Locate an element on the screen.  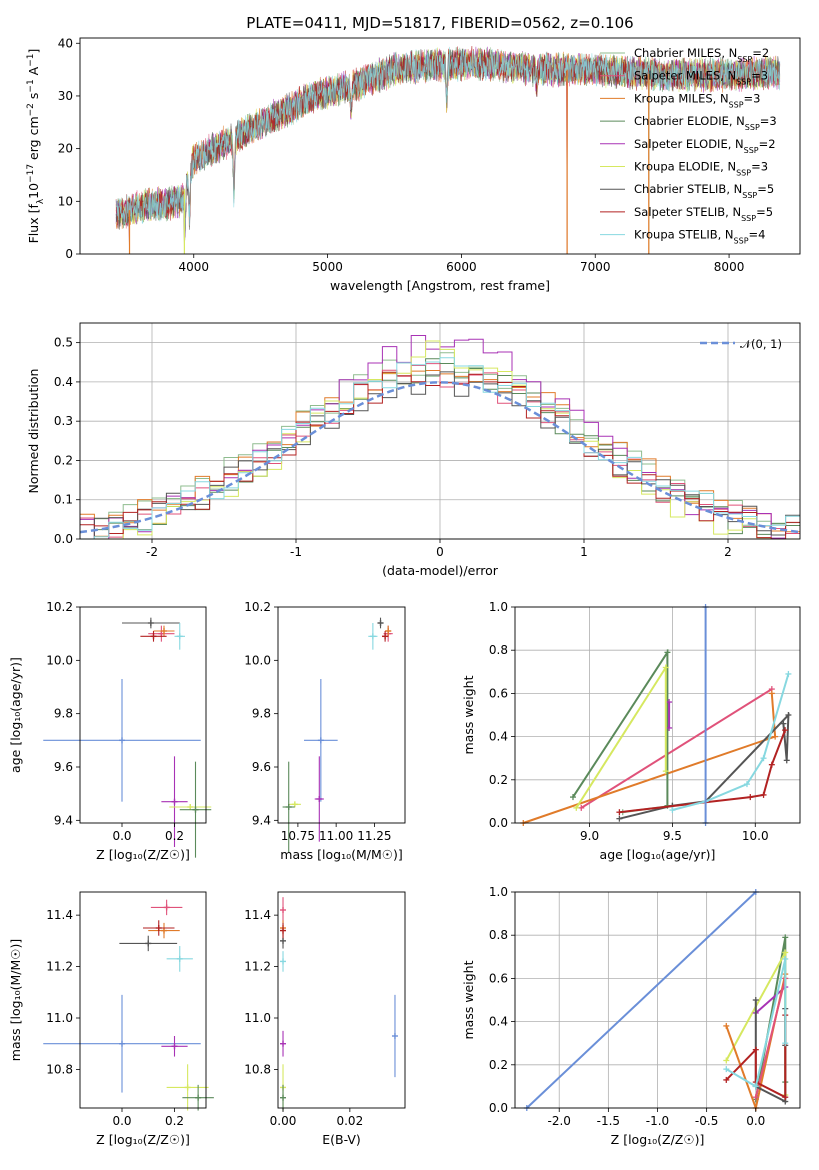
y-label-part: −1 is located at coordinates (31, 85).